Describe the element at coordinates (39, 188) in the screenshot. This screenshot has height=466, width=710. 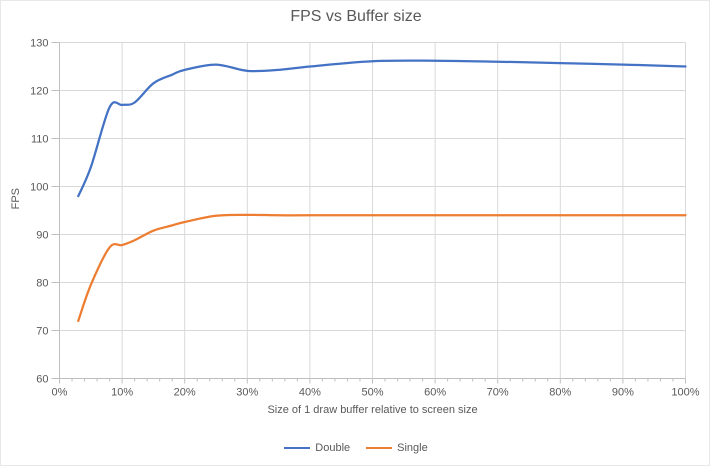
I see `y-tick-label: 100` at that location.